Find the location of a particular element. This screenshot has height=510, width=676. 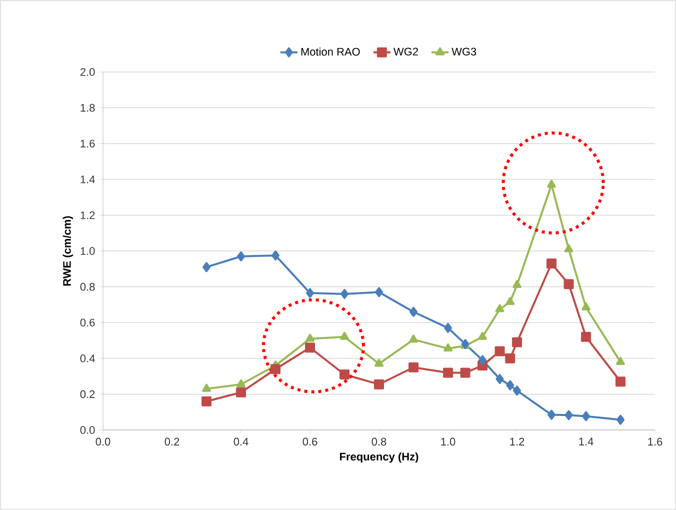

y-tick-label: 1.8 is located at coordinates (87, 108).